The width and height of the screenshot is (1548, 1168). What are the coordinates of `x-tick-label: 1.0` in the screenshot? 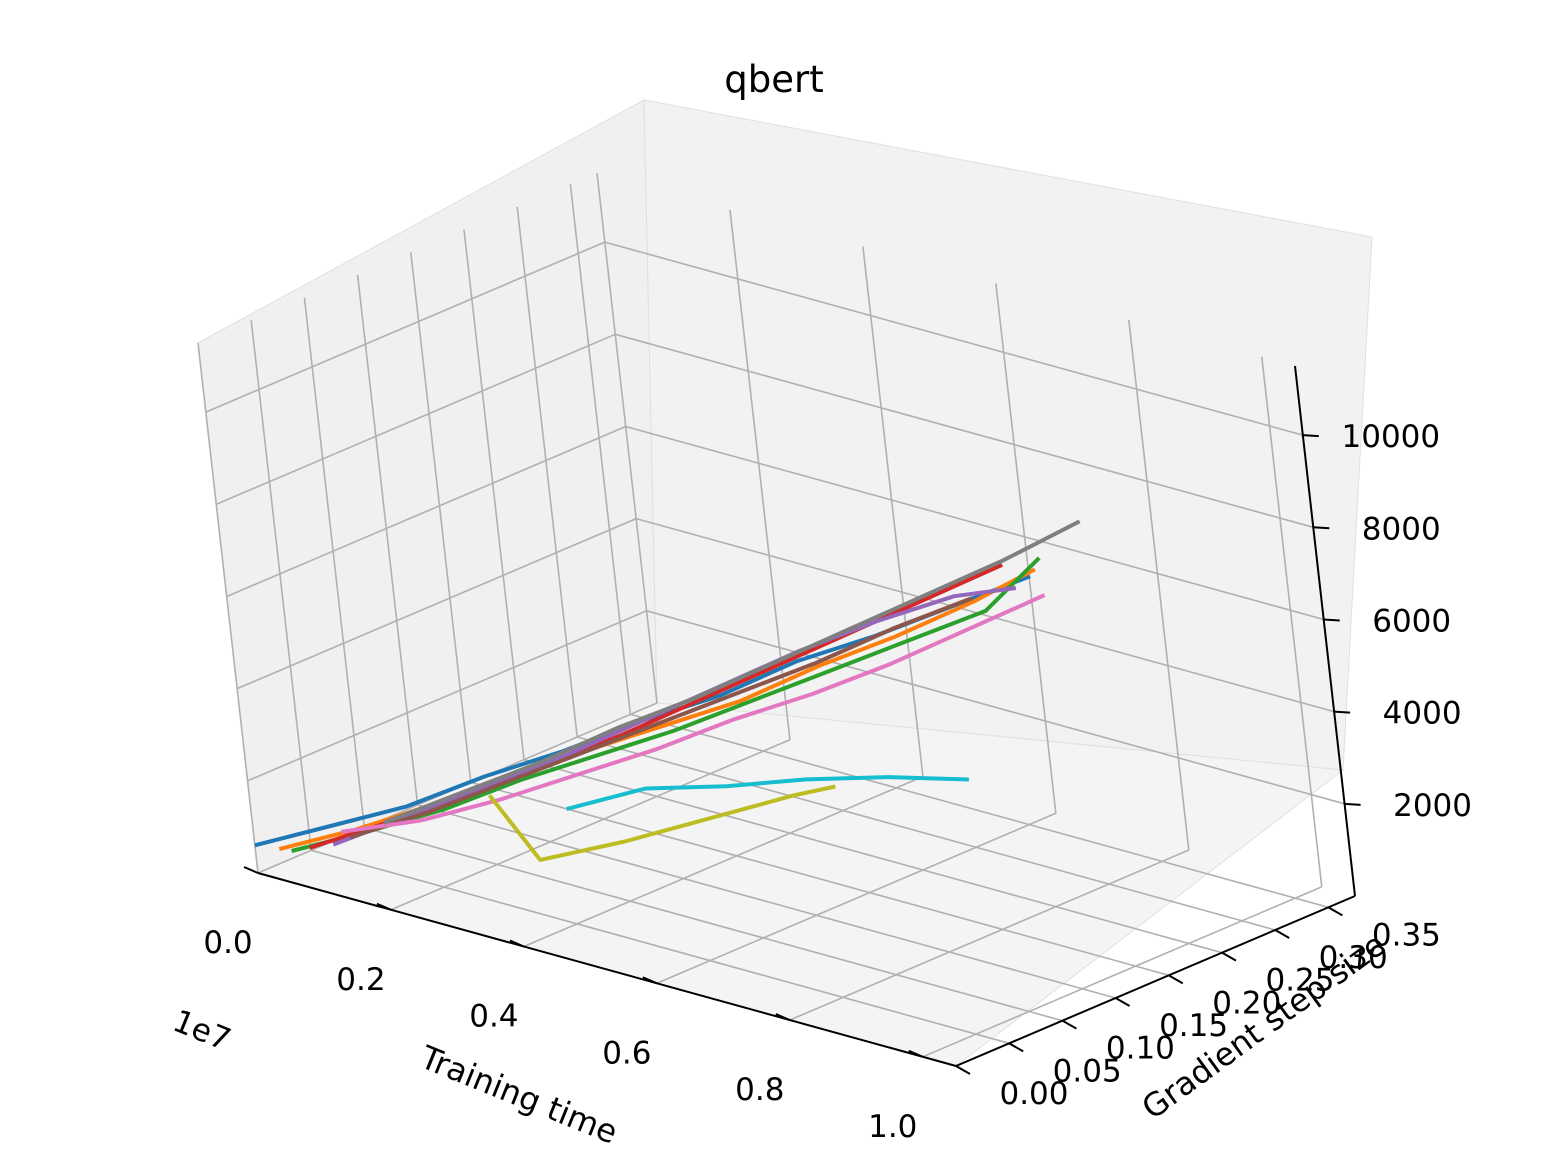 It's located at (892, 1127).